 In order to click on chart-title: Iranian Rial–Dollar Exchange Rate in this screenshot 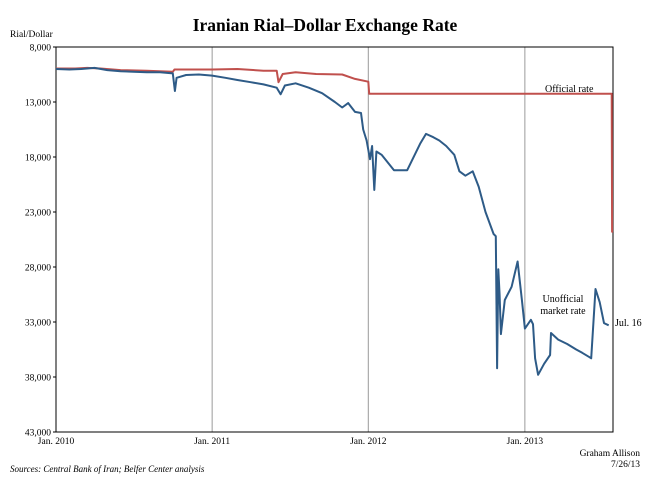, I will do `click(325, 25)`.